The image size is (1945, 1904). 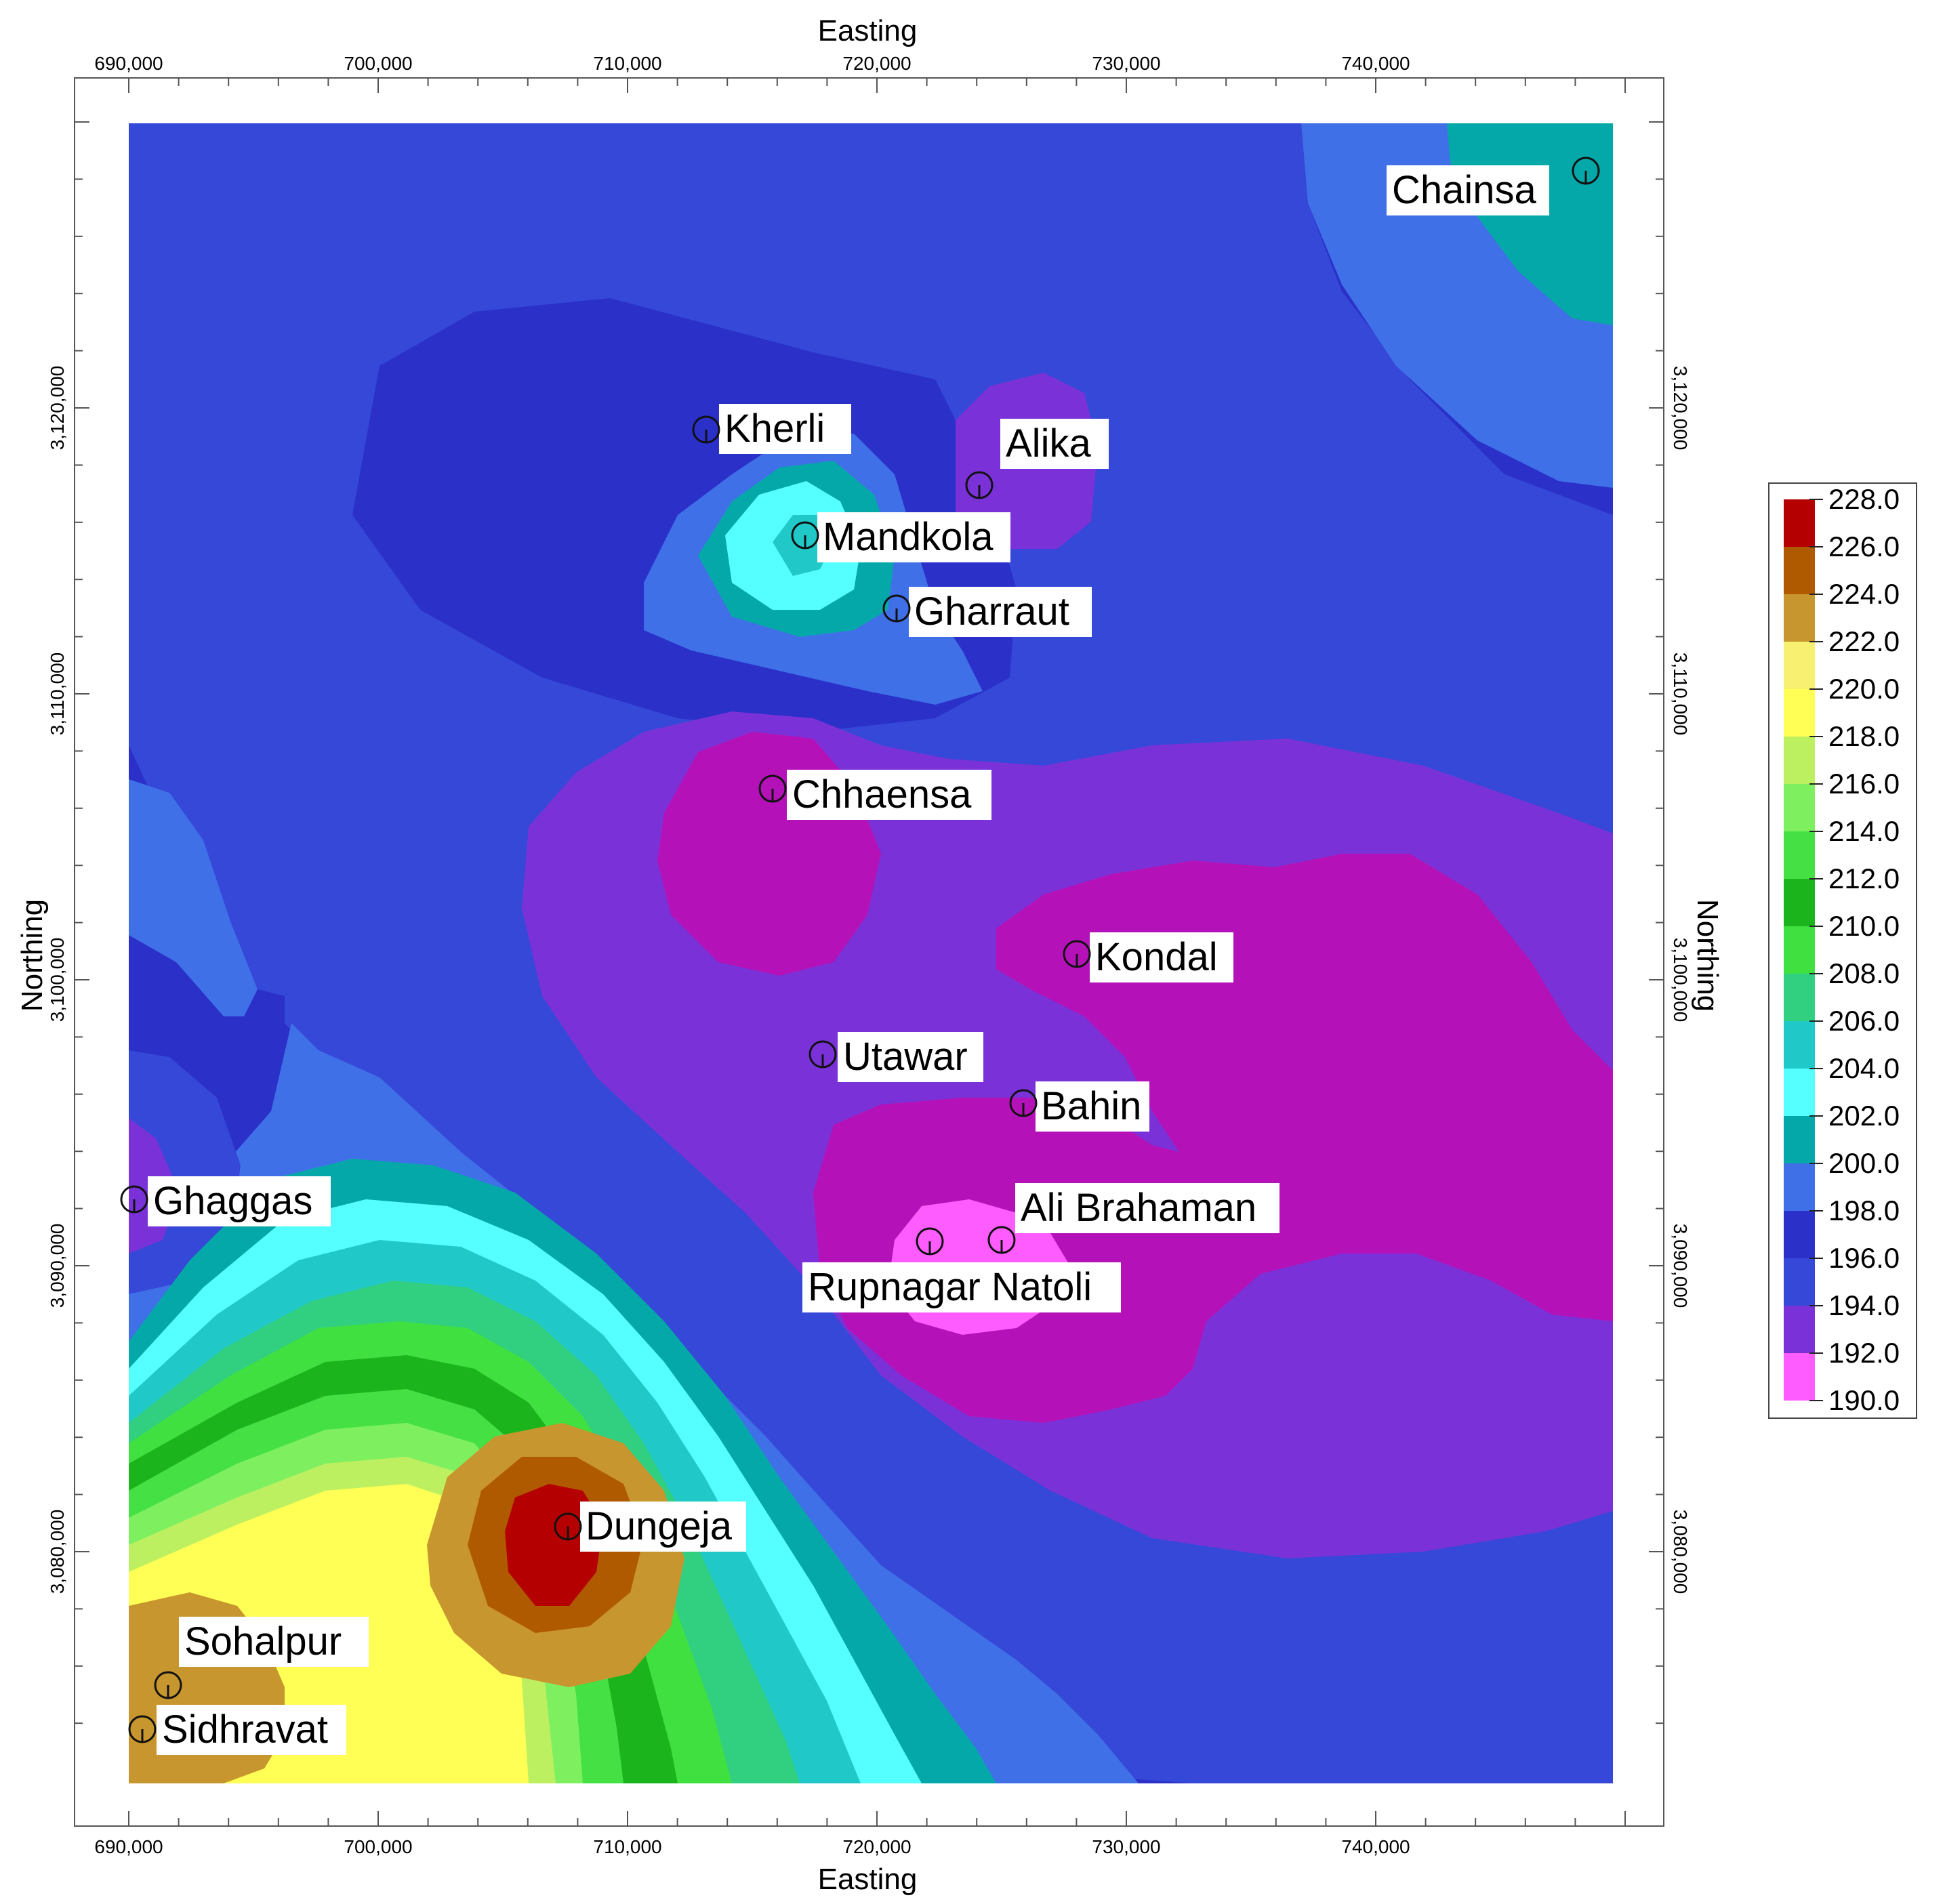 What do you see at coordinates (263, 1641) in the screenshot?
I see `place-label: Sohalpur` at bounding box center [263, 1641].